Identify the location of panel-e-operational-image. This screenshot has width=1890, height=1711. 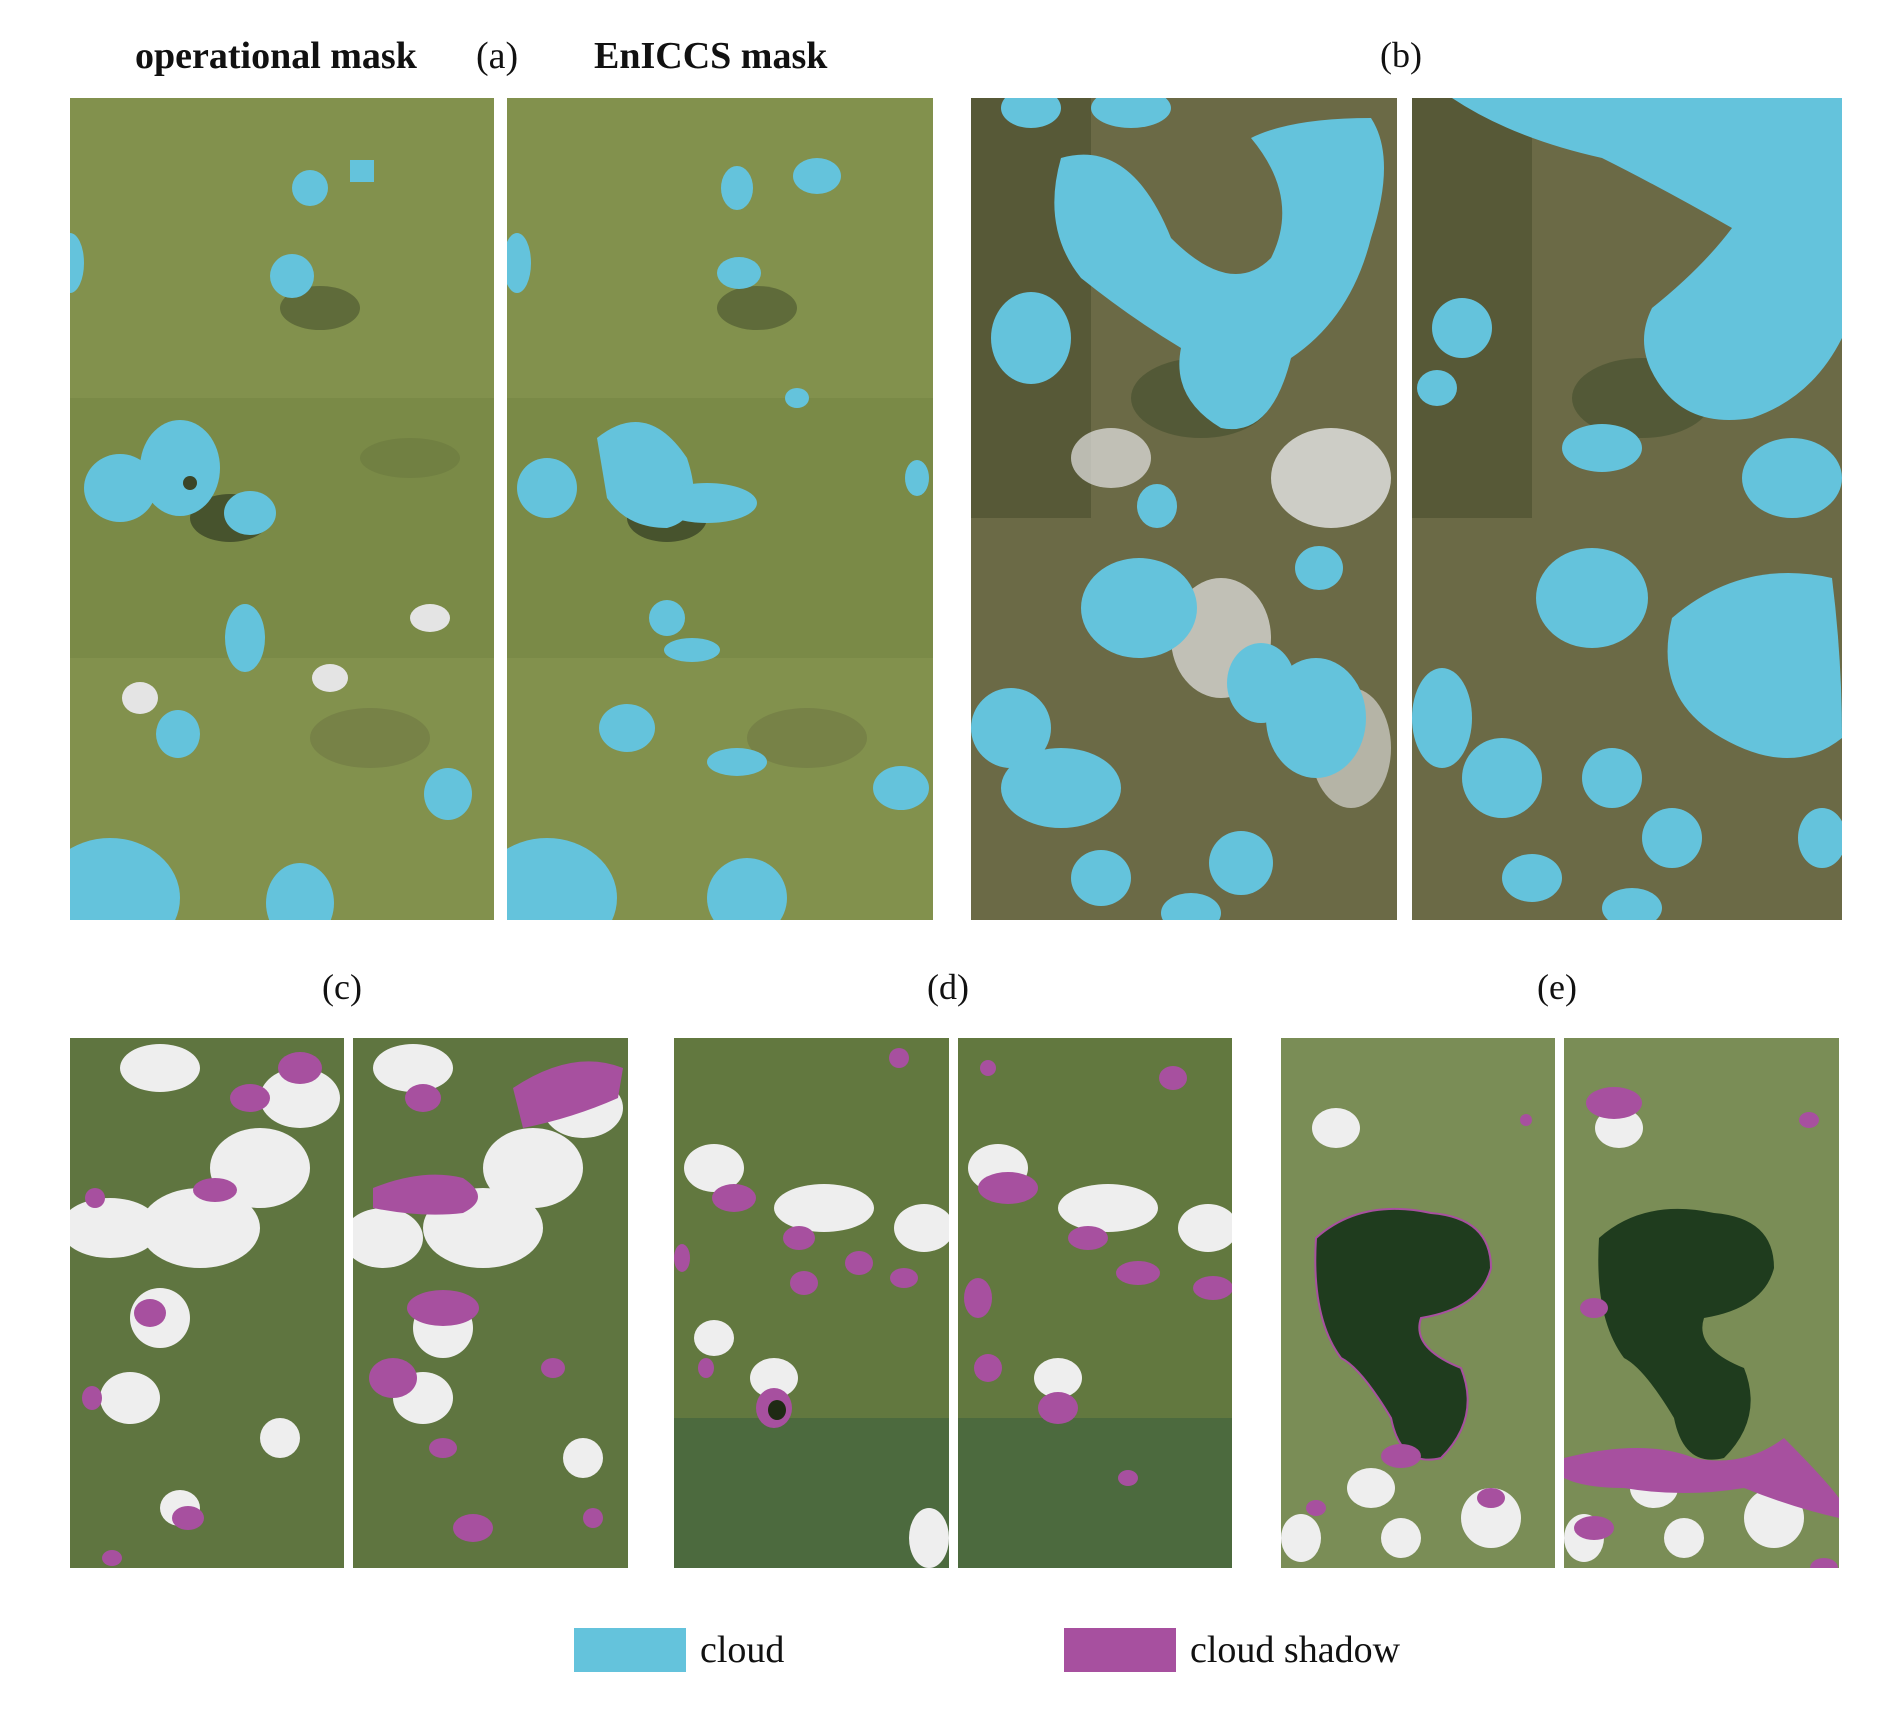
(1418, 1303).